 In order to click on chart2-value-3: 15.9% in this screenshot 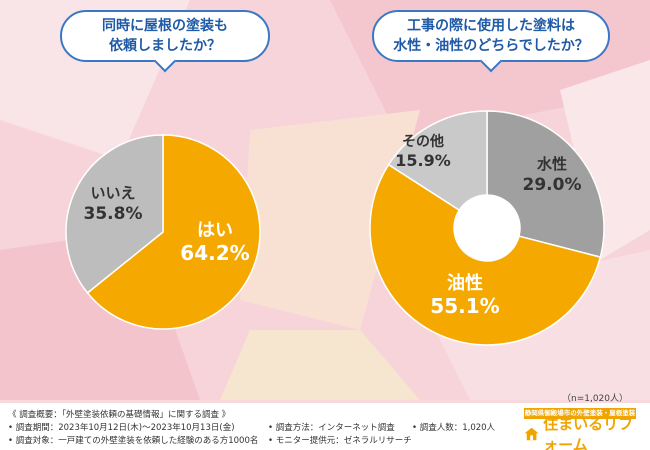, I will do `click(423, 160)`.